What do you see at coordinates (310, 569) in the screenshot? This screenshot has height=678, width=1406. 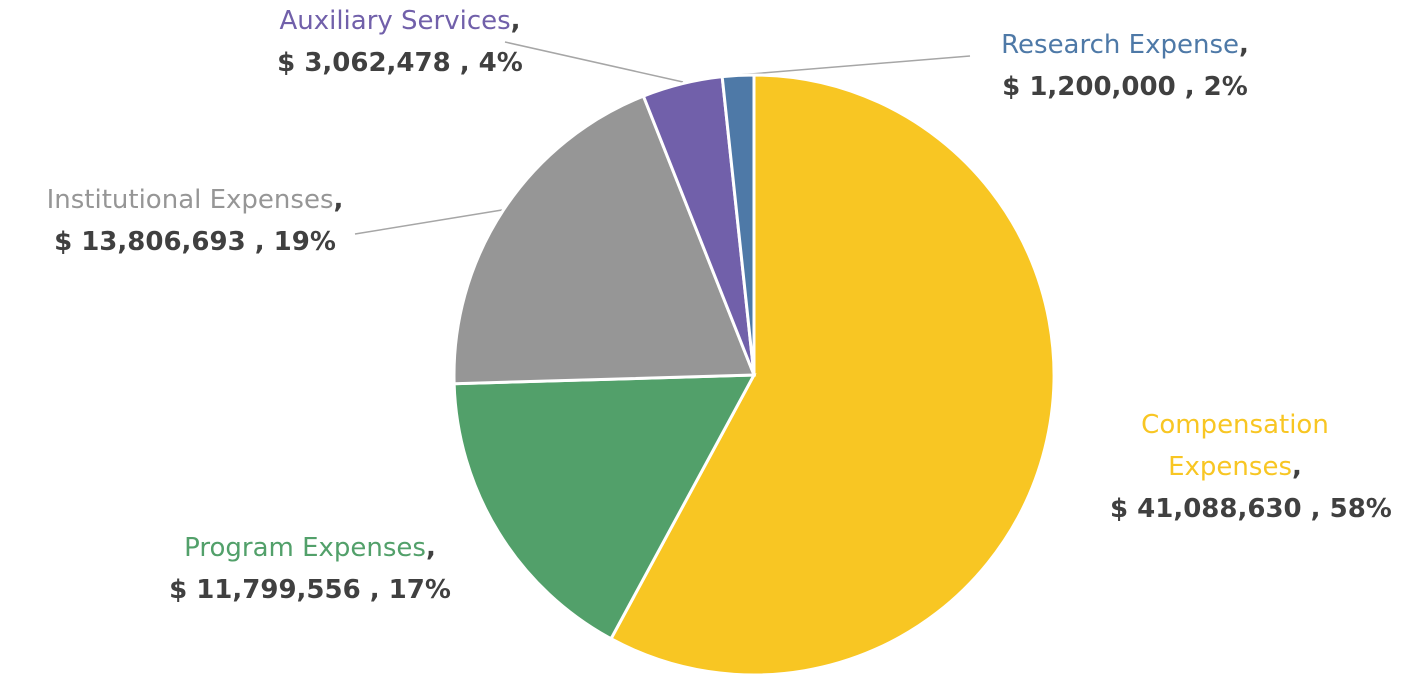 I see `data-label: Program Expenses, $ 11,799,556 , 17%` at bounding box center [310, 569].